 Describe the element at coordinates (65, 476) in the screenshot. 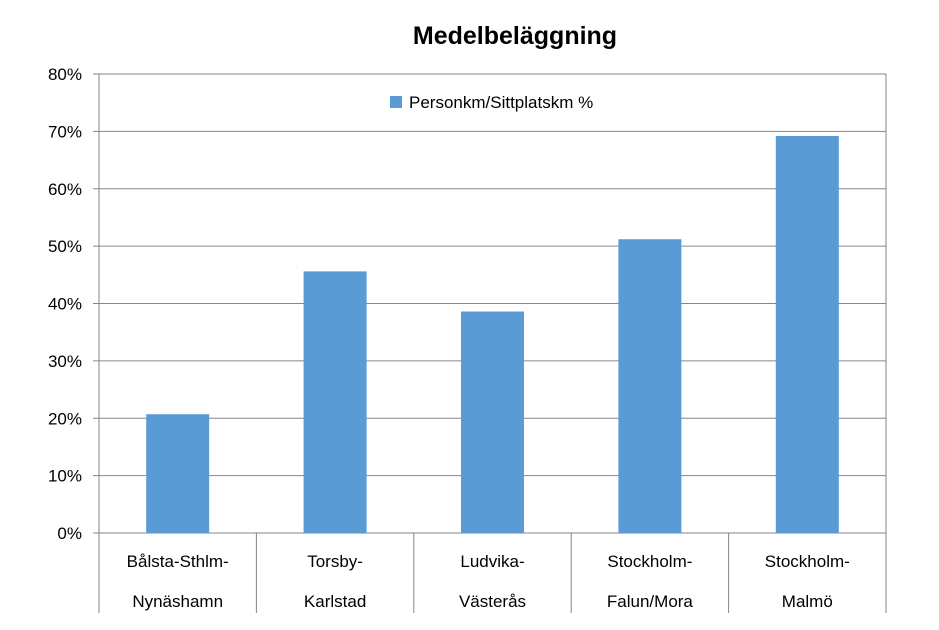

I see `y-tick-label: 10%` at that location.